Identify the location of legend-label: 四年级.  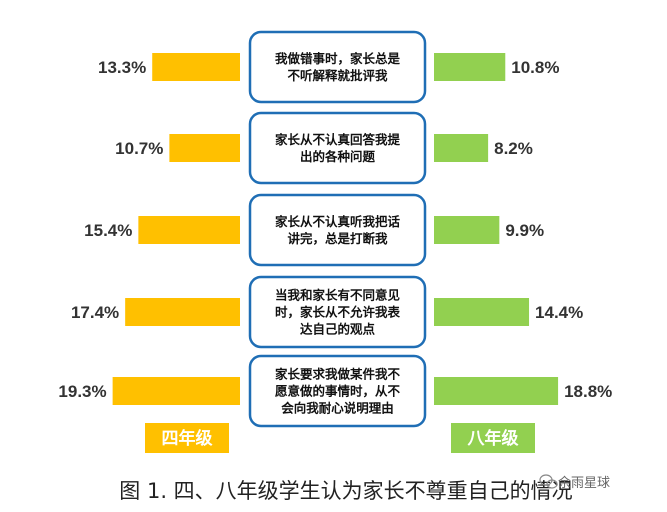
(187, 438).